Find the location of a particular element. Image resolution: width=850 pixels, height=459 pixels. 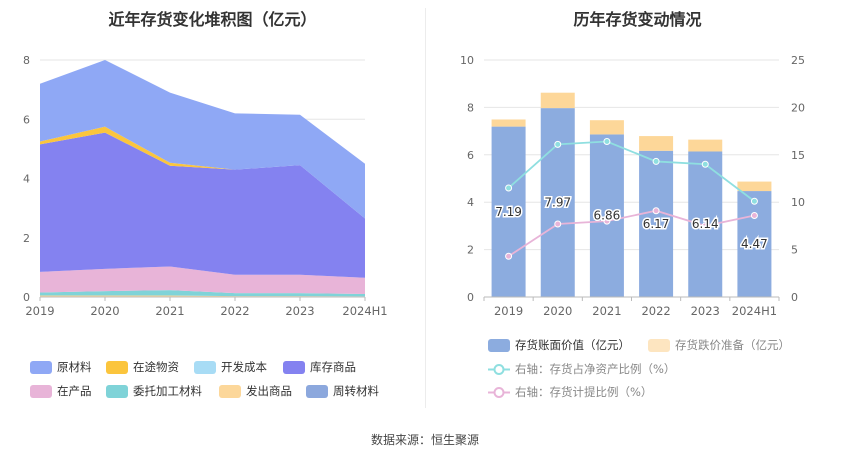

line-右轴：存货占净资产比例（%） is located at coordinates (631, 171).